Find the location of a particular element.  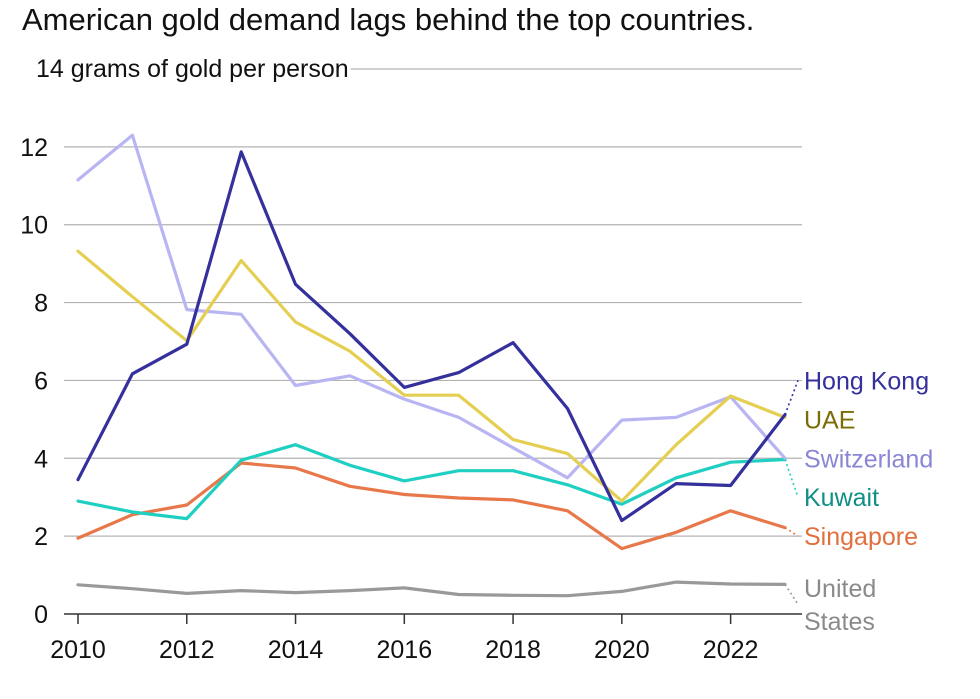

series-label-uae: UAE is located at coordinates (829, 420).